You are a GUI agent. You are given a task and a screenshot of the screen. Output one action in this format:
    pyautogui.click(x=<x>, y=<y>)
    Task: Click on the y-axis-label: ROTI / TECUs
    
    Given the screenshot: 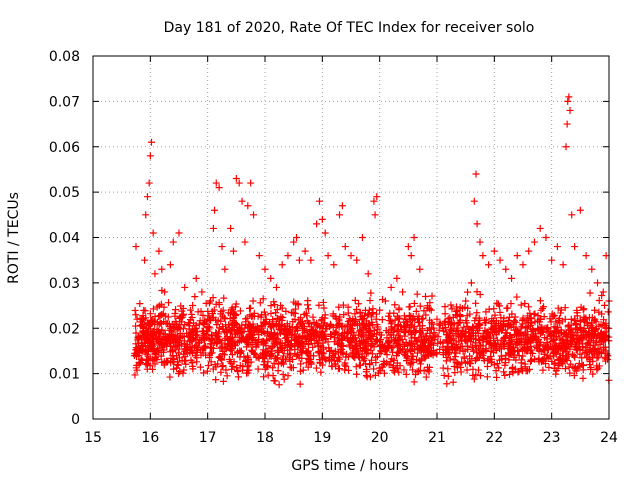 What is the action you would take?
    pyautogui.click(x=14, y=238)
    